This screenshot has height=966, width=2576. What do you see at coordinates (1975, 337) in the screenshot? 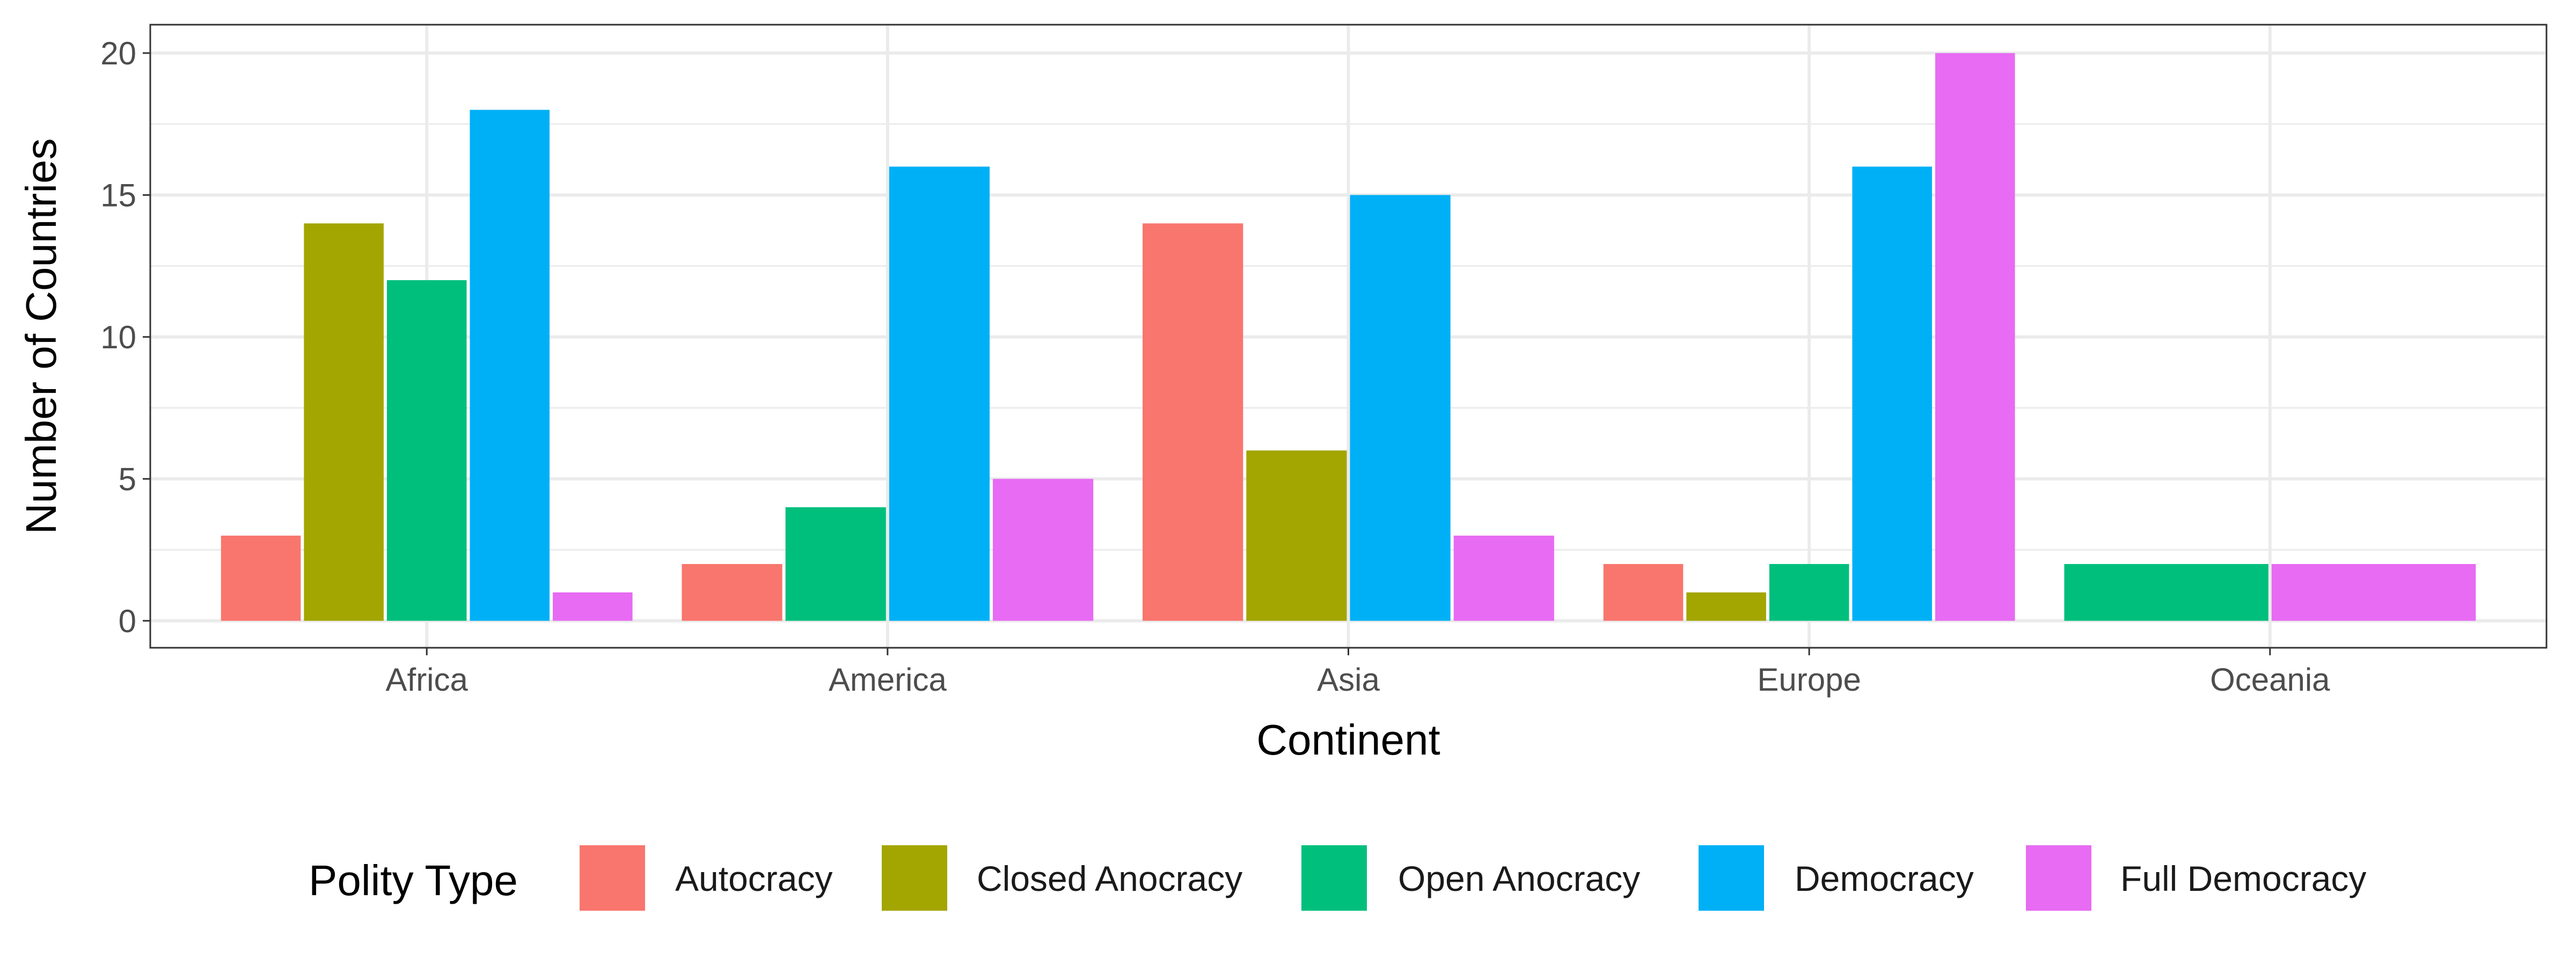
I see `bar-full-democracy-europe` at bounding box center [1975, 337].